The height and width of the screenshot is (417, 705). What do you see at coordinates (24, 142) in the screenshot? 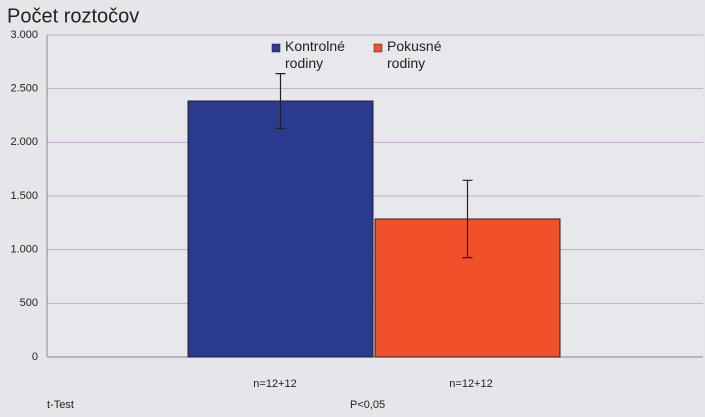
I see `y-tick-label: 2.000` at bounding box center [24, 142].